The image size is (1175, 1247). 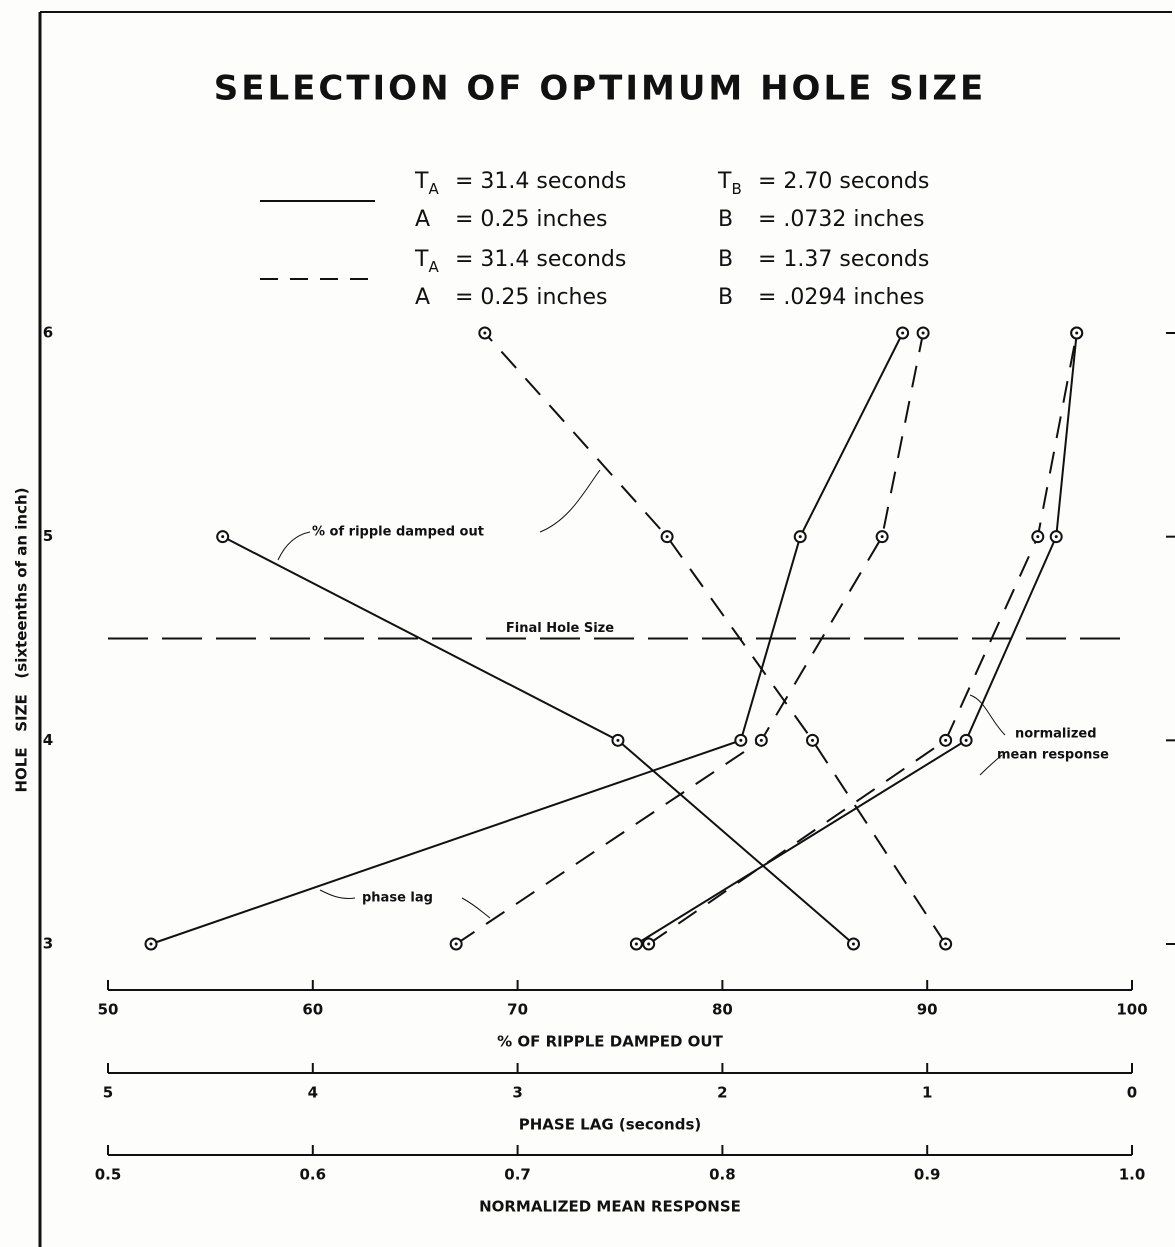 What do you see at coordinates (843, 181) in the screenshot?
I see `legend-text: = 2.70 seconds` at bounding box center [843, 181].